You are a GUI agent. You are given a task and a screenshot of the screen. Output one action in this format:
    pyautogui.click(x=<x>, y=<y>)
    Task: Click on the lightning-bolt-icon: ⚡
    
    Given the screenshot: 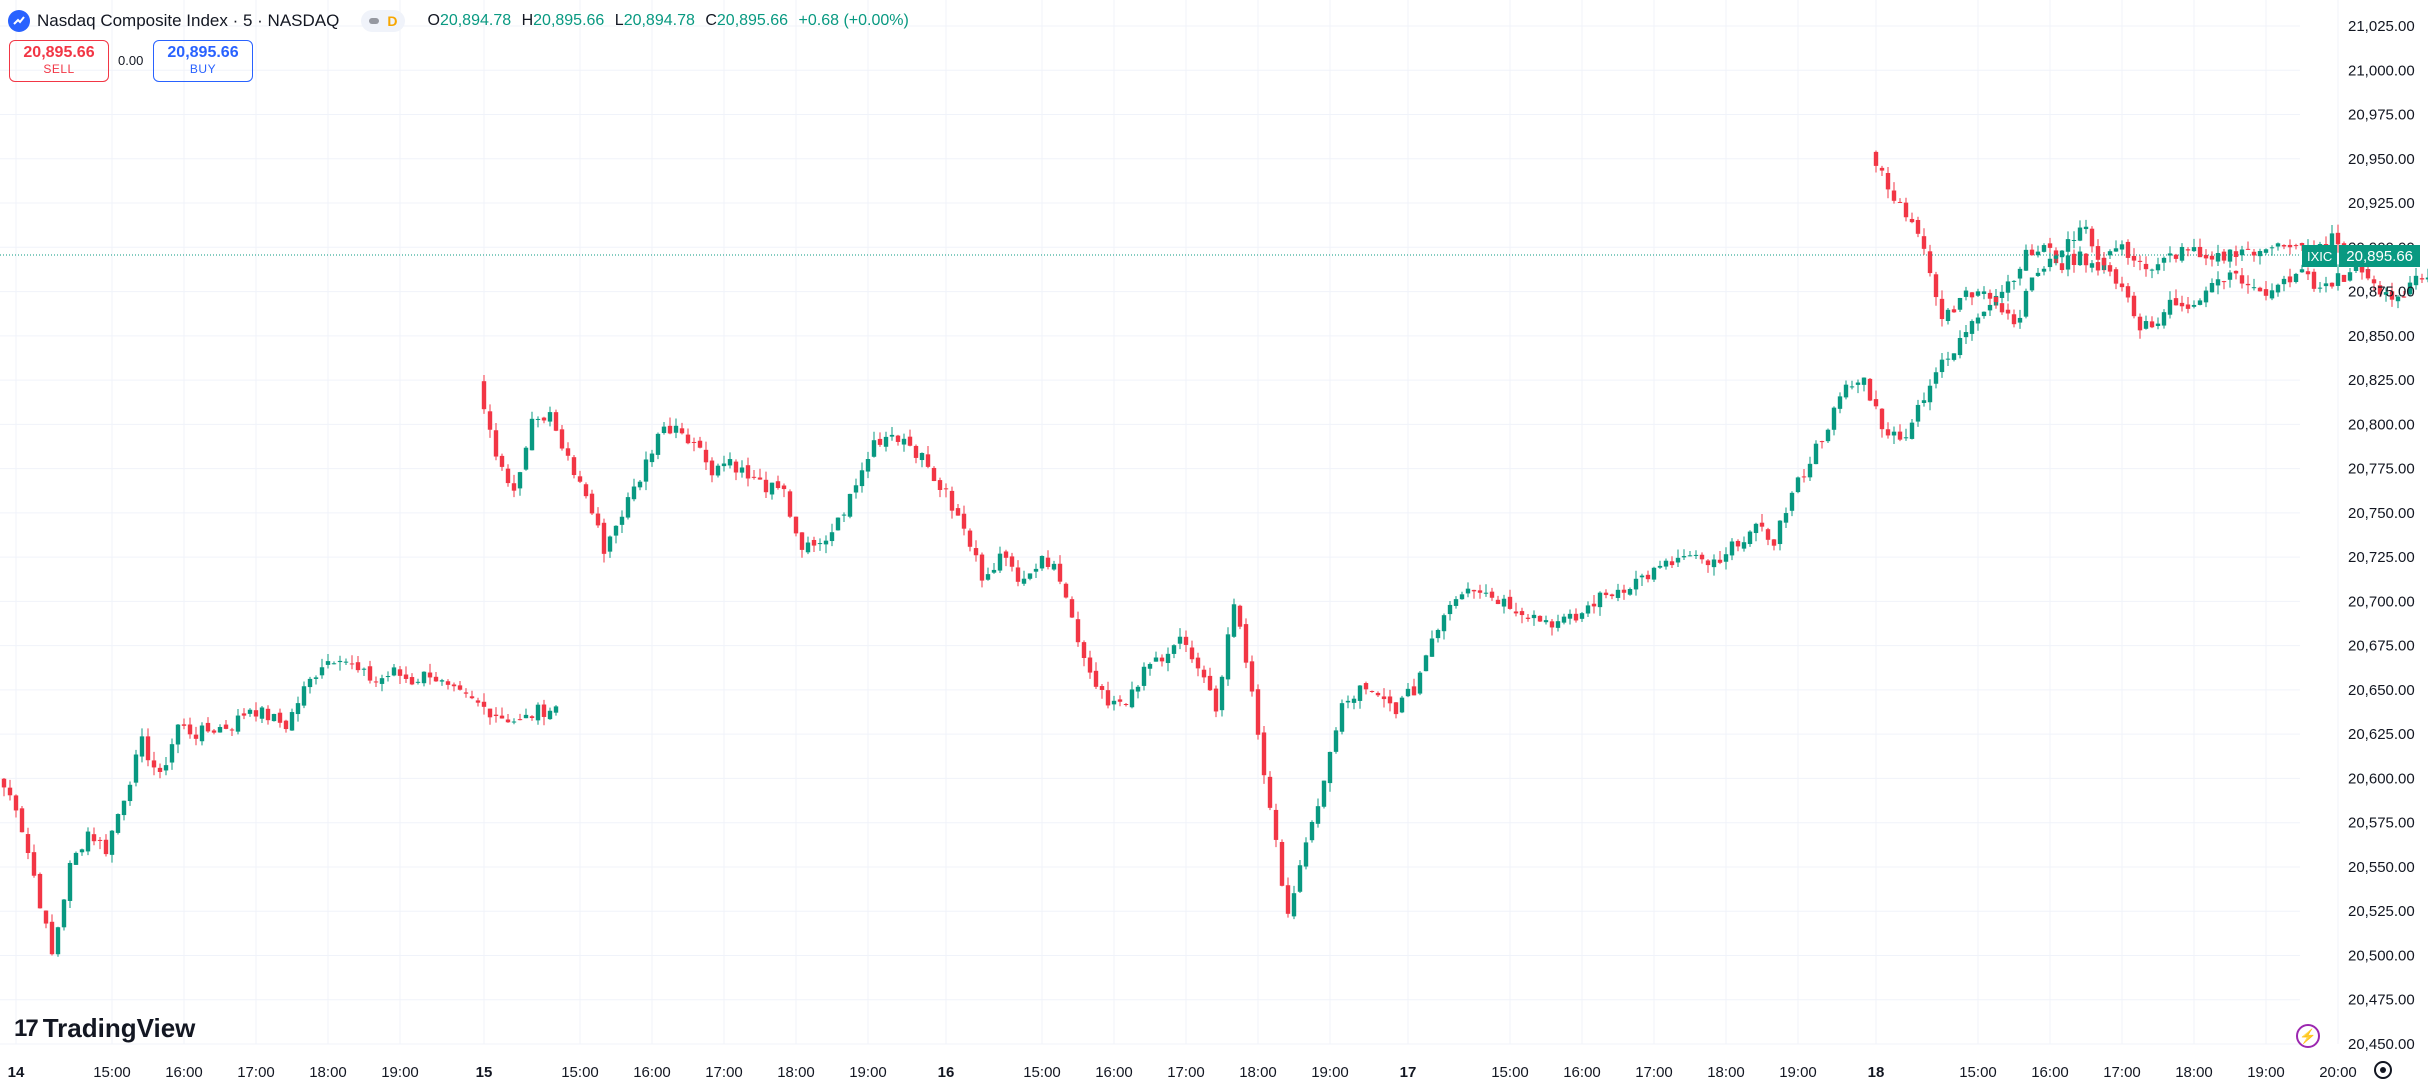 What is the action you would take?
    pyautogui.click(x=2308, y=1036)
    